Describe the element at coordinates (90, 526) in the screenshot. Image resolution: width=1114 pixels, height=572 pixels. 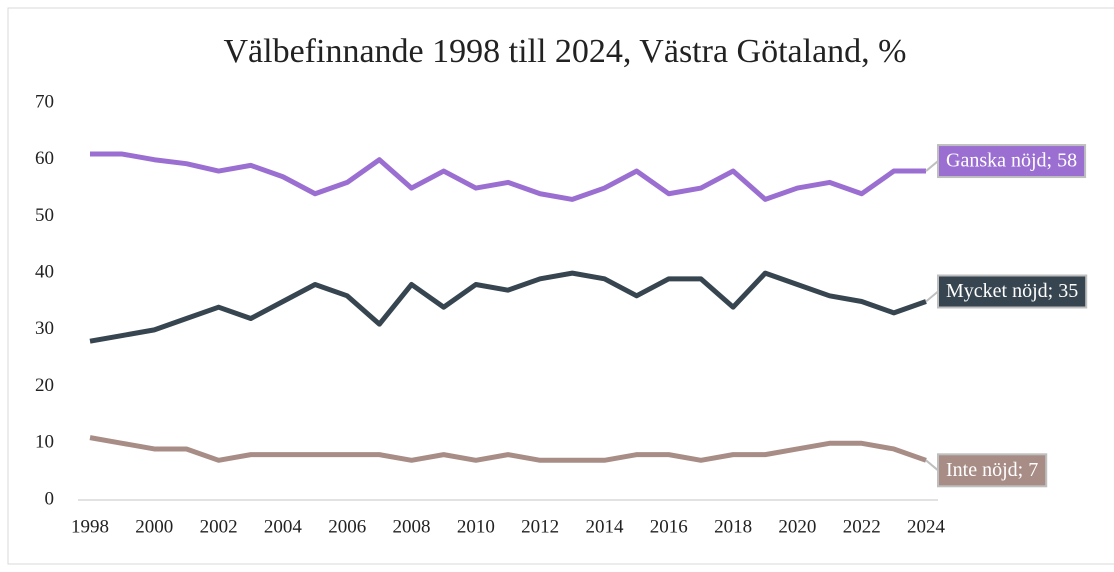
I see `x-tick-label: 1998` at that location.